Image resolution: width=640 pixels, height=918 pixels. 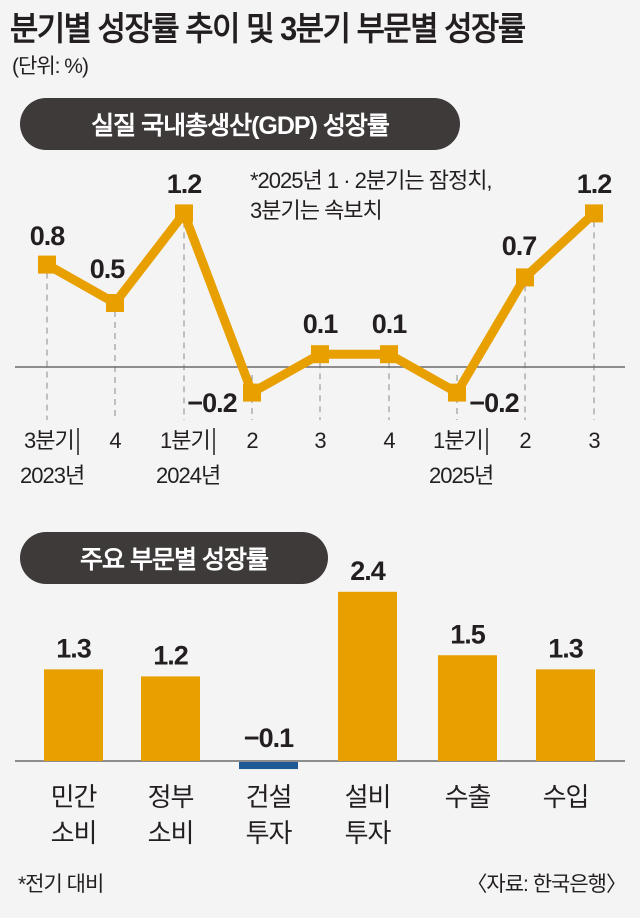 What do you see at coordinates (49, 440) in the screenshot?
I see `x-tick-label: 3분기` at bounding box center [49, 440].